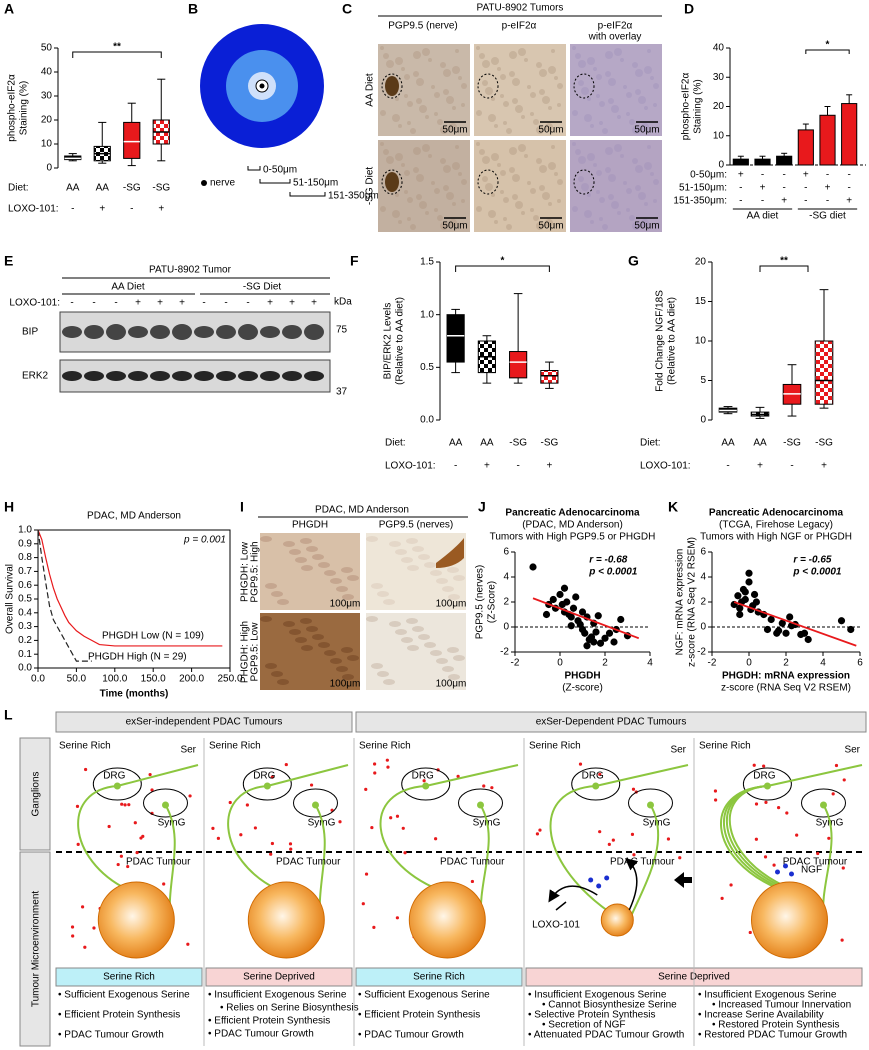 This screenshot has height=1050, width=869. What do you see at coordinates (701, 652) in the screenshot?
I see `y-tick-label: -2` at bounding box center [701, 652].